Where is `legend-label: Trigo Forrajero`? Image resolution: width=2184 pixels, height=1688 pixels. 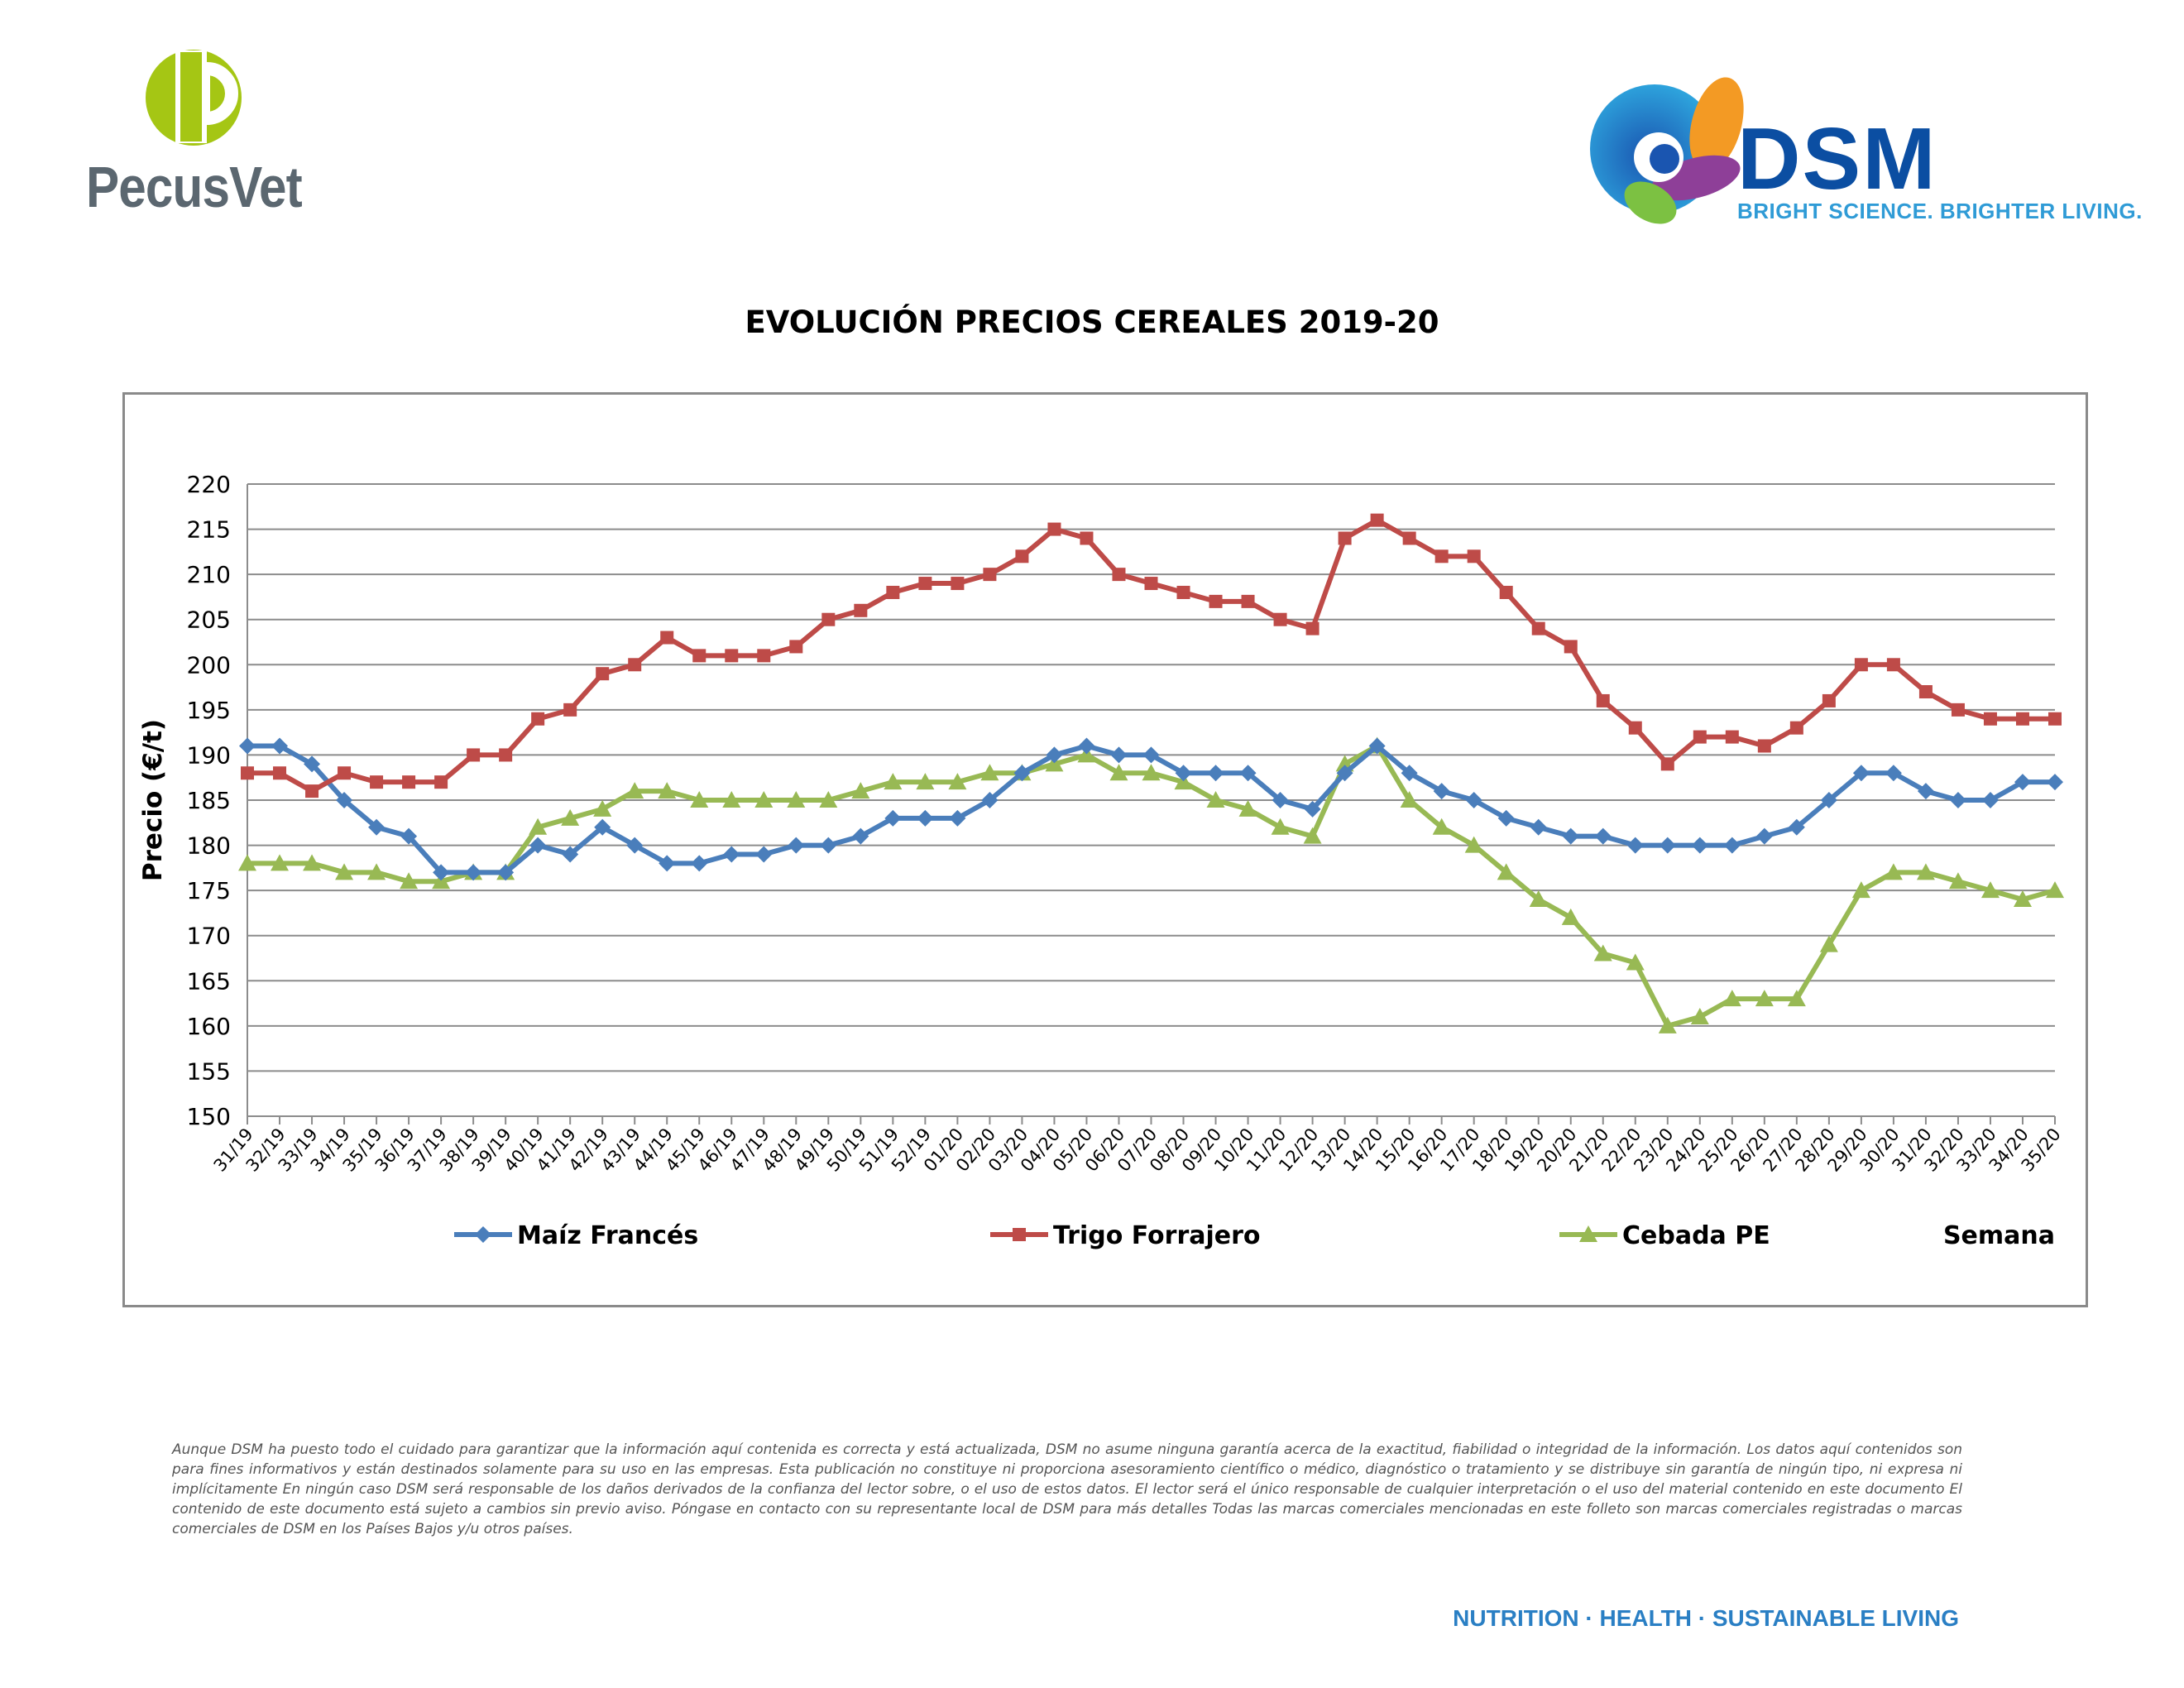 legend-label: Trigo Forrajero is located at coordinates (1157, 1235).